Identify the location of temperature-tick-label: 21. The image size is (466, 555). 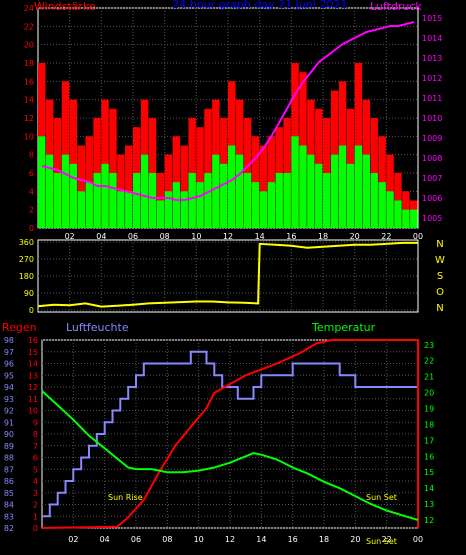
(429, 377).